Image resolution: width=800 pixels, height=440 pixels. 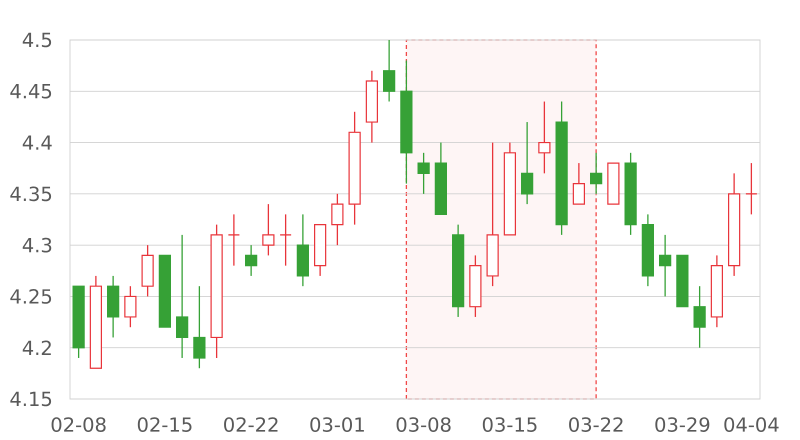 What do you see at coordinates (751, 424) in the screenshot?
I see `x-tick-label: 04-04` at bounding box center [751, 424].